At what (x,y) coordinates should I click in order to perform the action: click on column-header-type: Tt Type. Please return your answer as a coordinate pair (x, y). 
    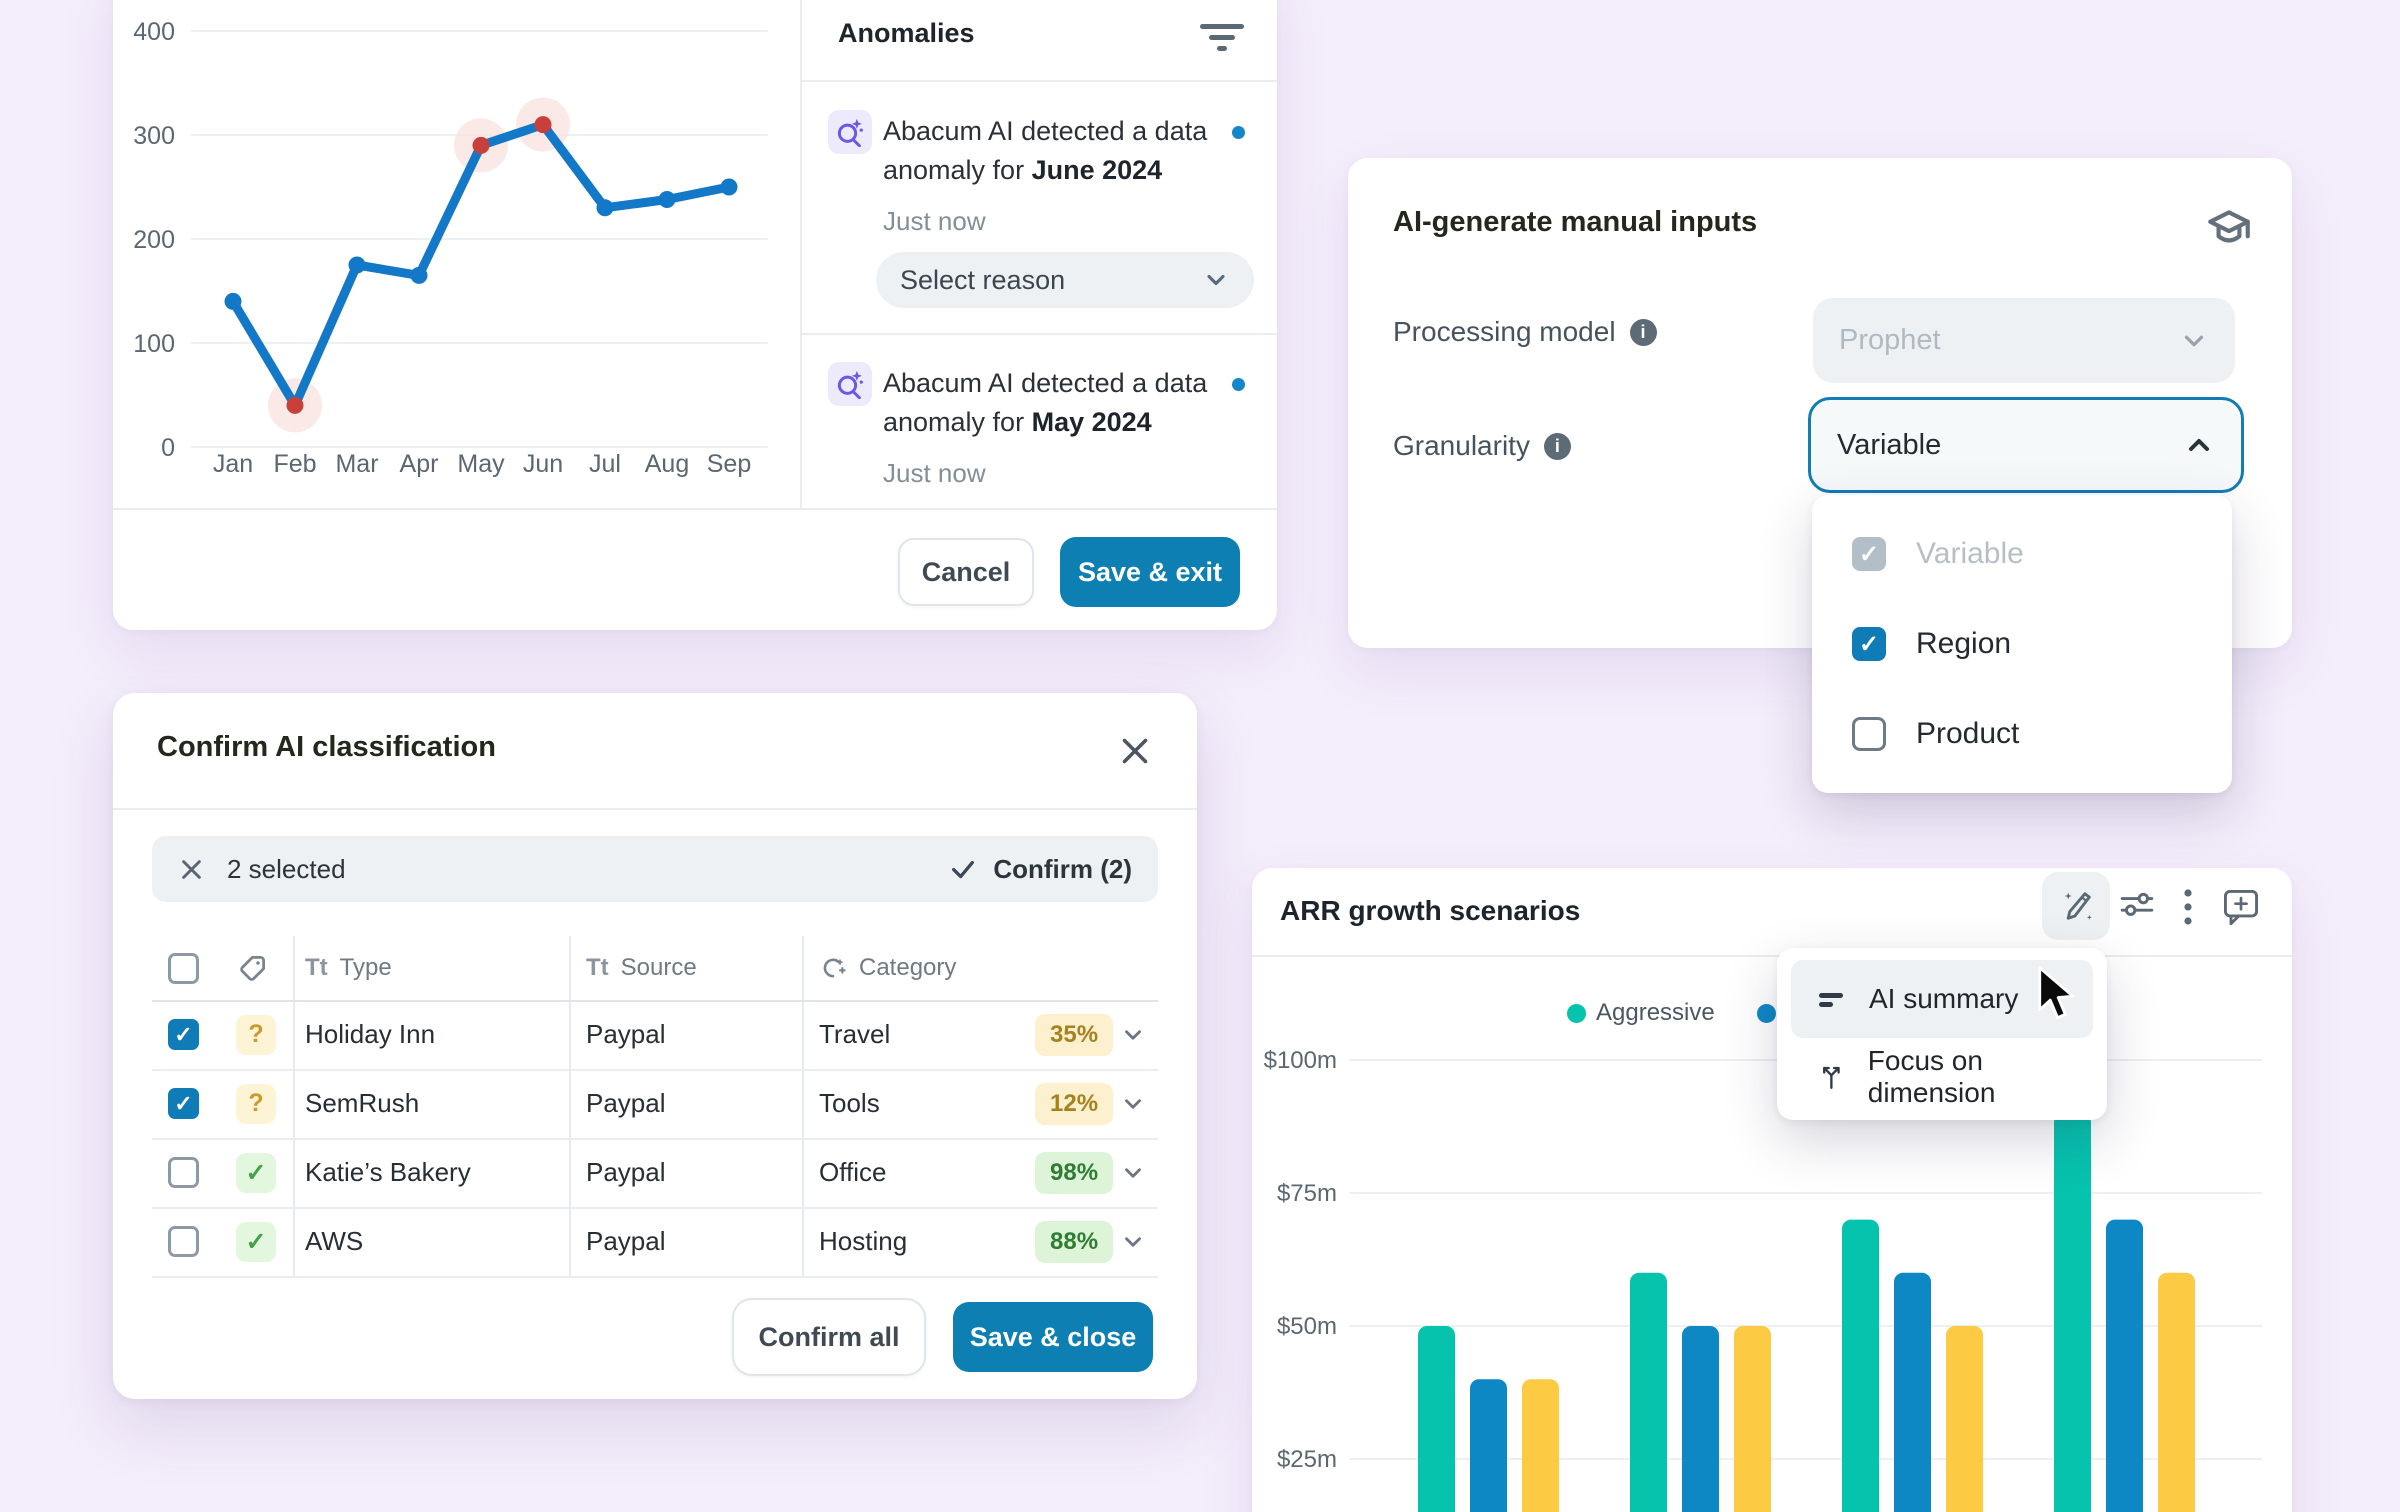
    Looking at the image, I should click on (348, 968).